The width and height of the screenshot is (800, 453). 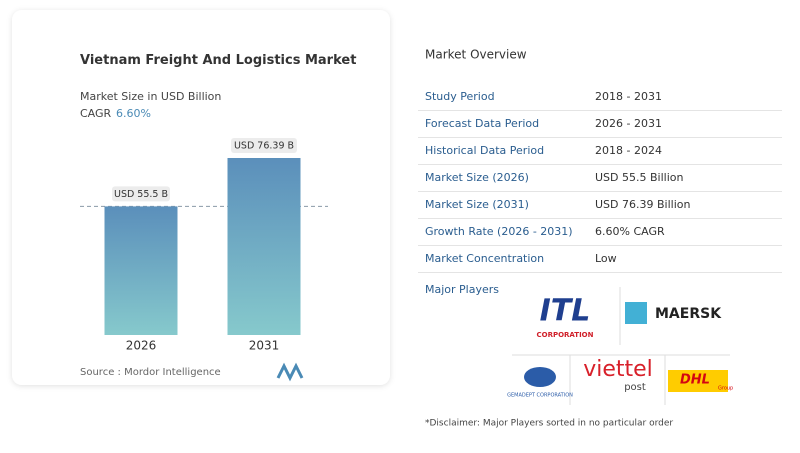 What do you see at coordinates (460, 96) in the screenshot?
I see `row-label: Study Period` at bounding box center [460, 96].